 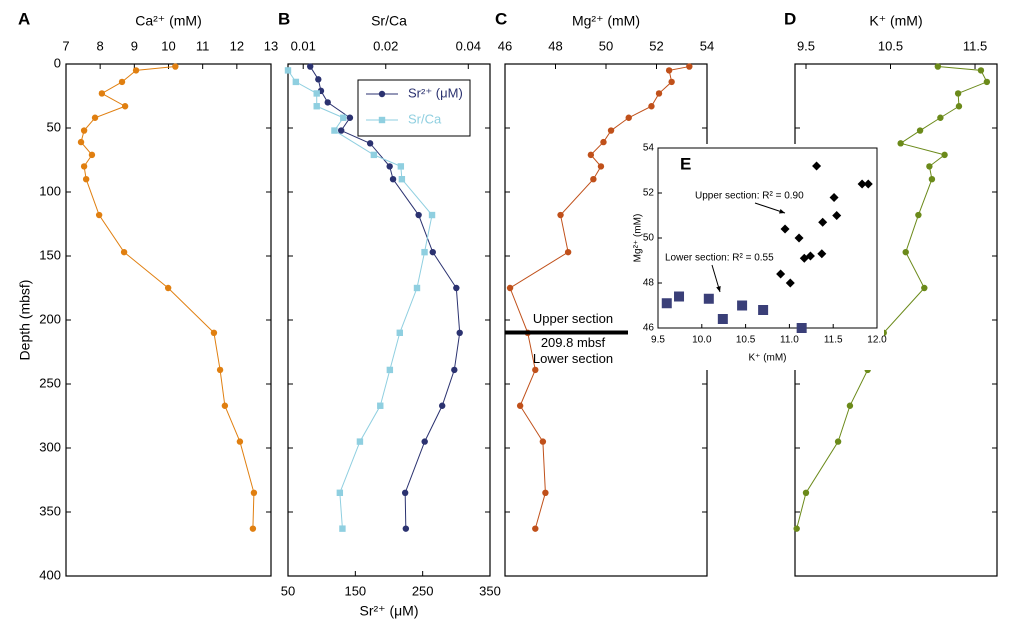 What do you see at coordinates (606, 45) in the screenshot?
I see `x-tick-label: 50` at bounding box center [606, 45].